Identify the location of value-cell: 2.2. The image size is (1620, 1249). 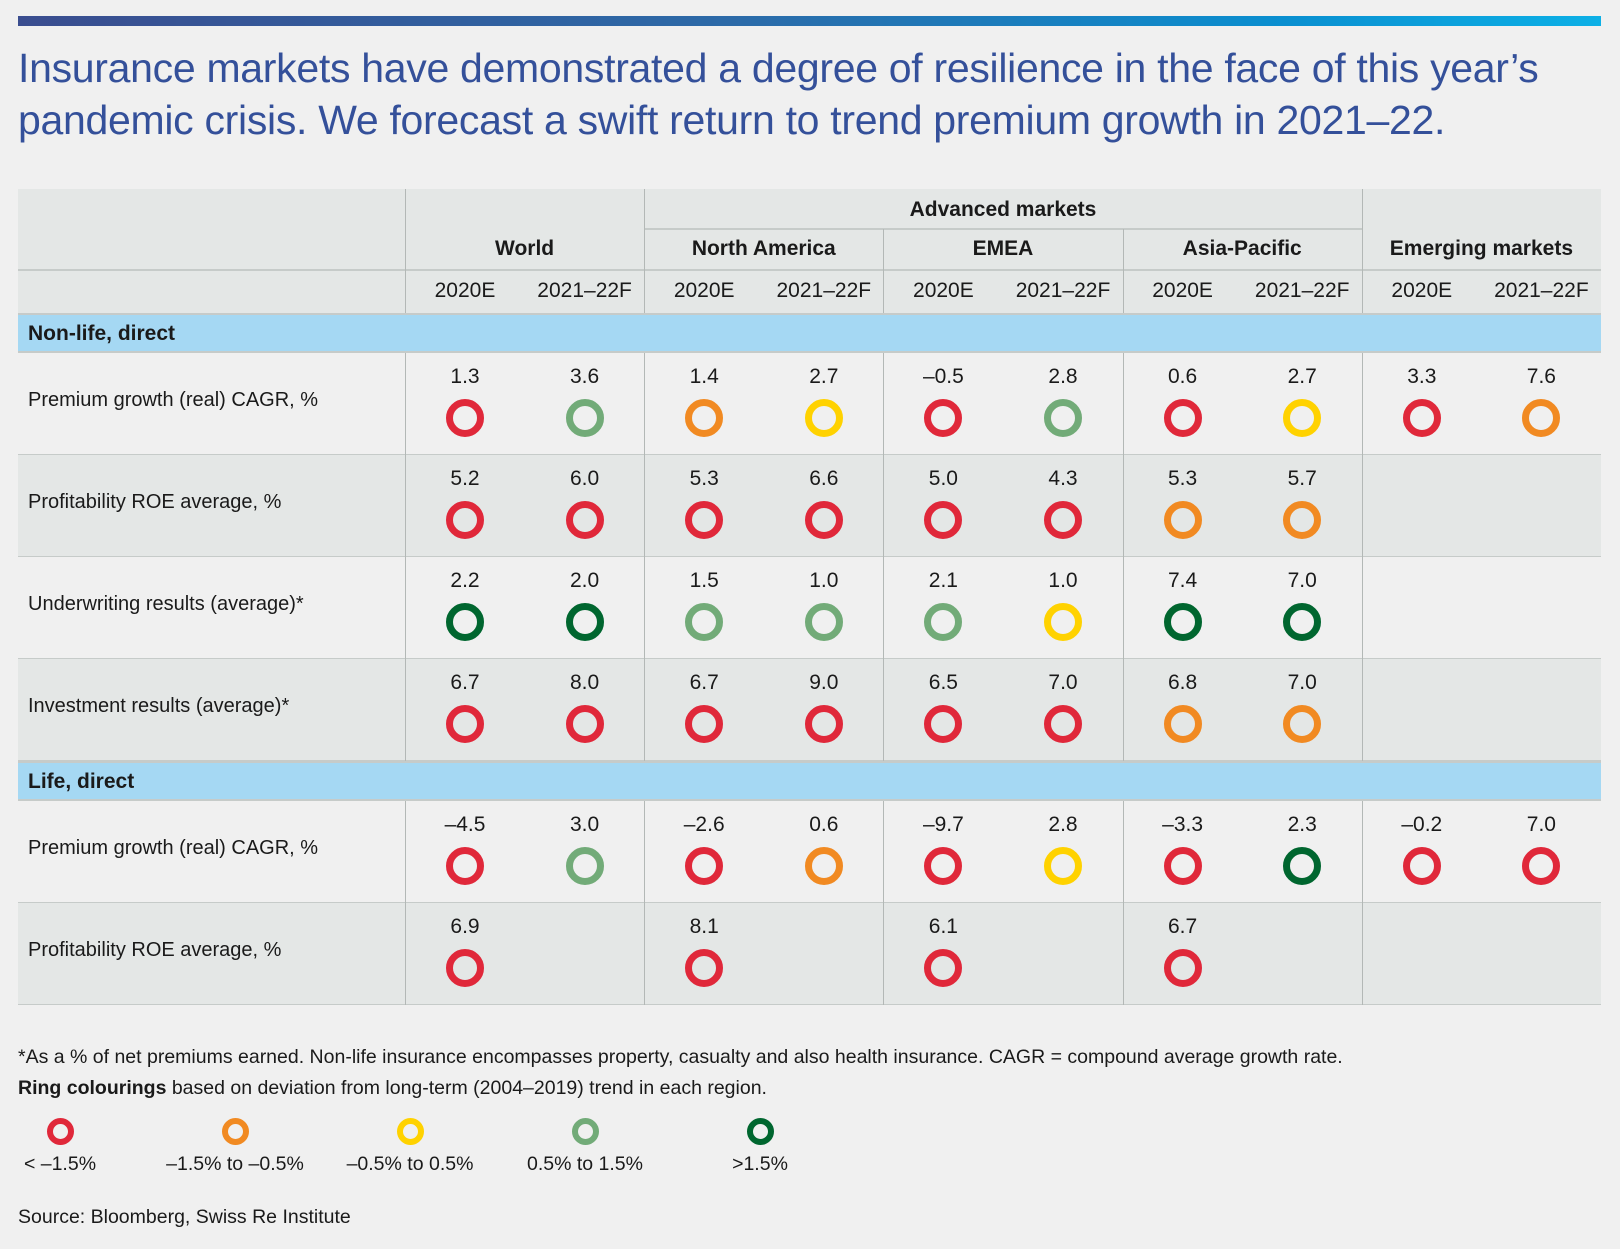
(465, 605).